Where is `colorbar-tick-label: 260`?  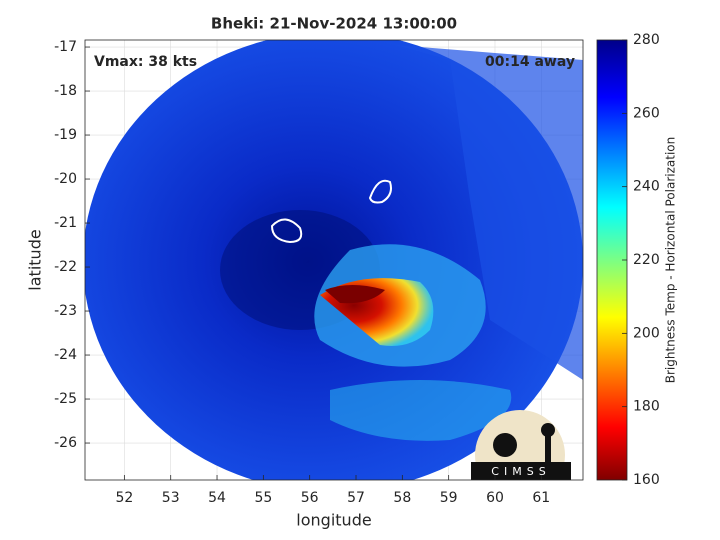
colorbar-tick-label: 260 is located at coordinates (646, 113).